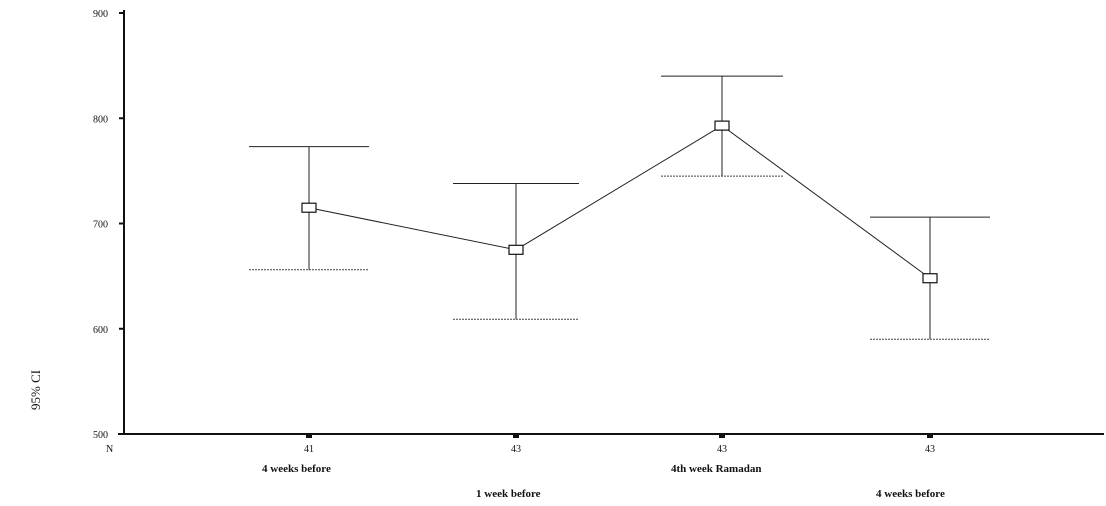 The image size is (1106, 506). What do you see at coordinates (716, 469) in the screenshot?
I see `category-label: 4th week Ramadan` at bounding box center [716, 469].